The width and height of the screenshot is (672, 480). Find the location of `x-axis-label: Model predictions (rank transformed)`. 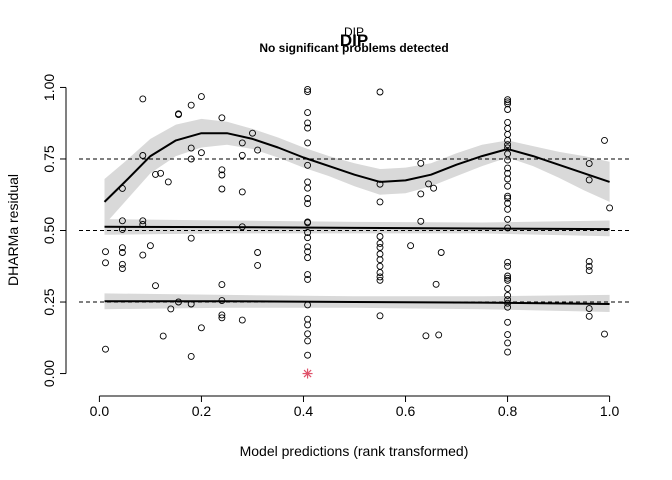

x-axis-label: Model predictions (rank transformed) is located at coordinates (354, 451).